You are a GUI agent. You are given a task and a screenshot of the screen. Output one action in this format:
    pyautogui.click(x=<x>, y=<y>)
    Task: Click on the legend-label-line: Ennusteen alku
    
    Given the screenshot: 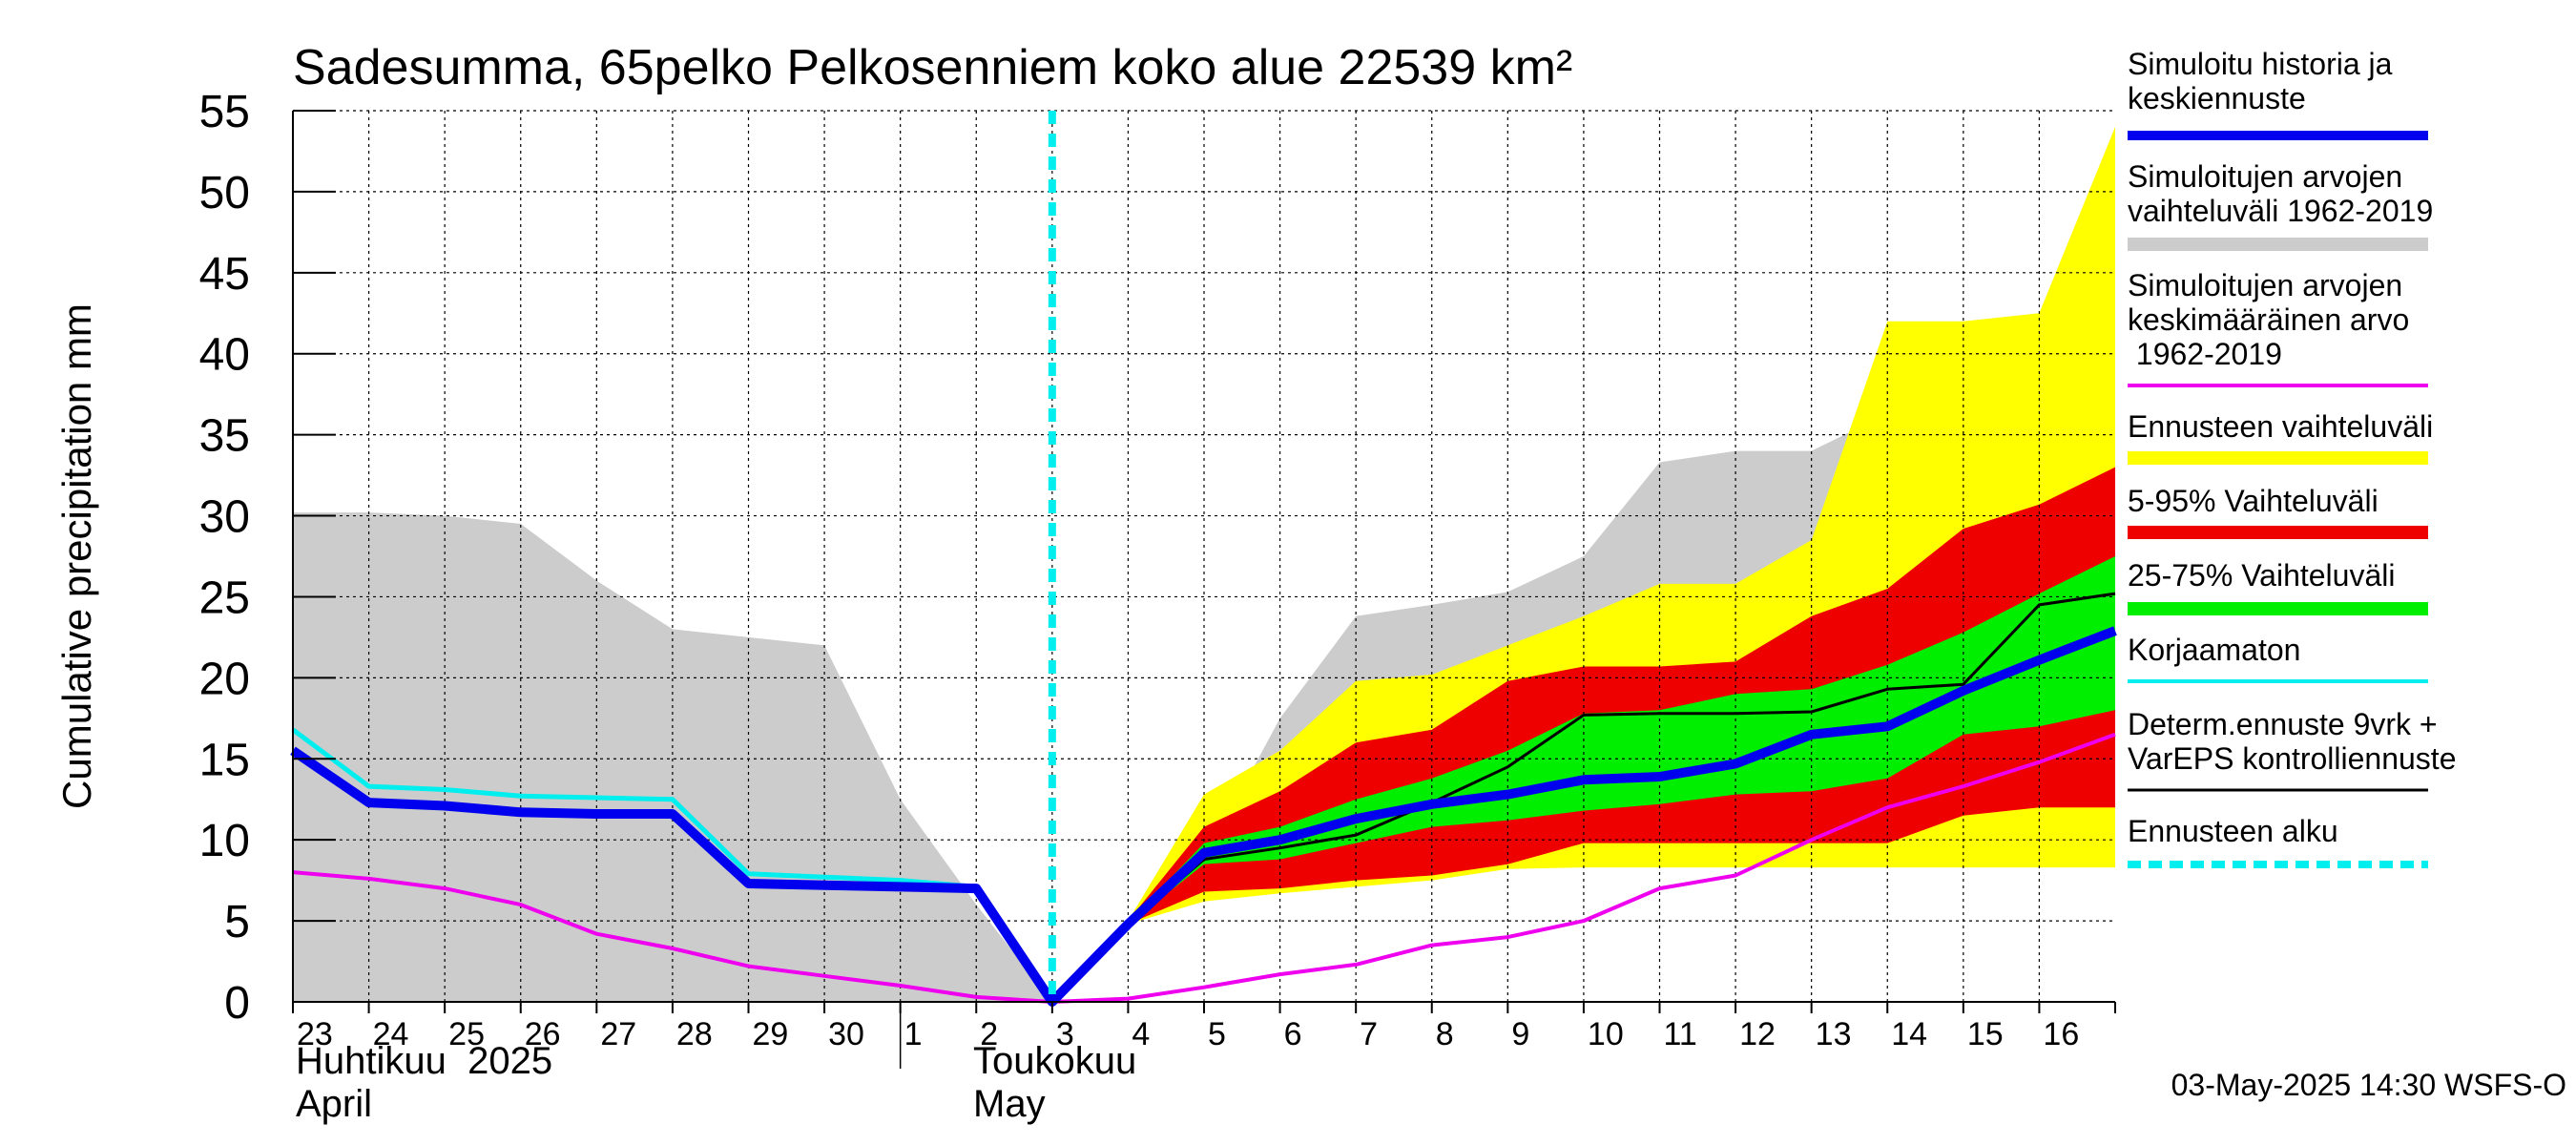 What is the action you would take?
    pyautogui.click(x=2233, y=831)
    